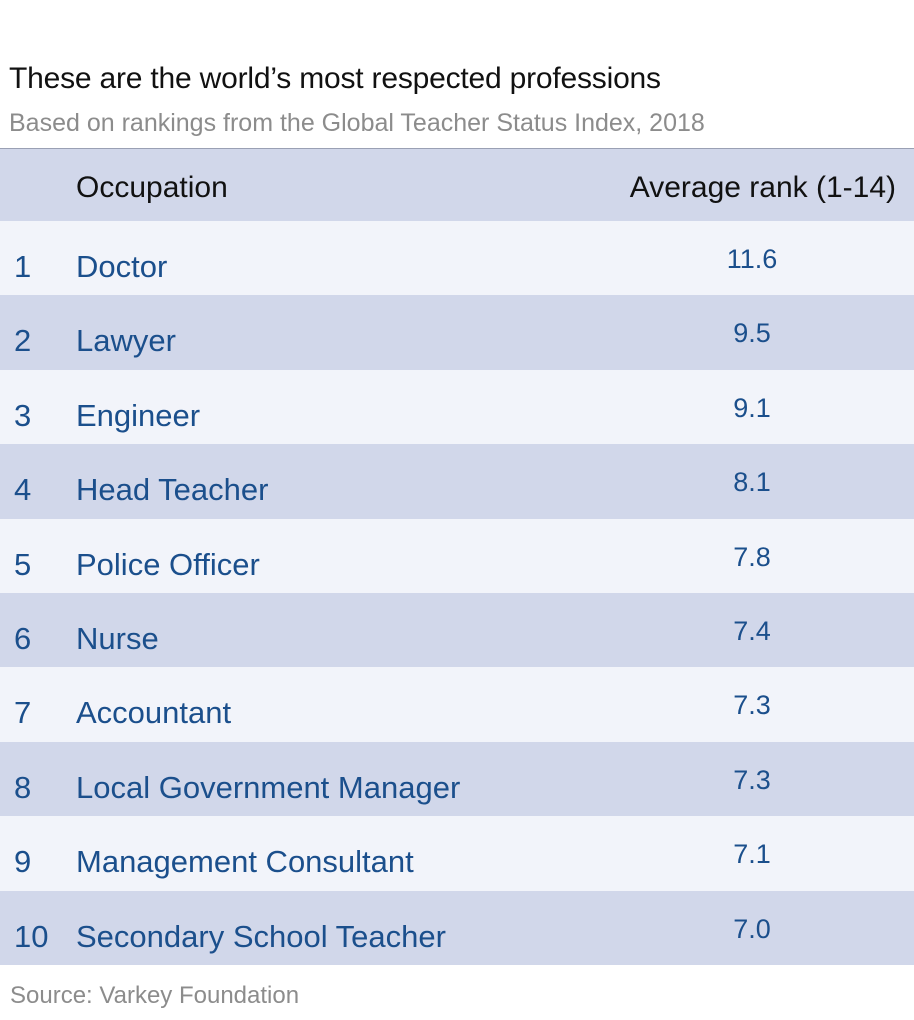 This screenshot has height=1020, width=914. I want to click on average-rank-value: 7.4, so click(752, 630).